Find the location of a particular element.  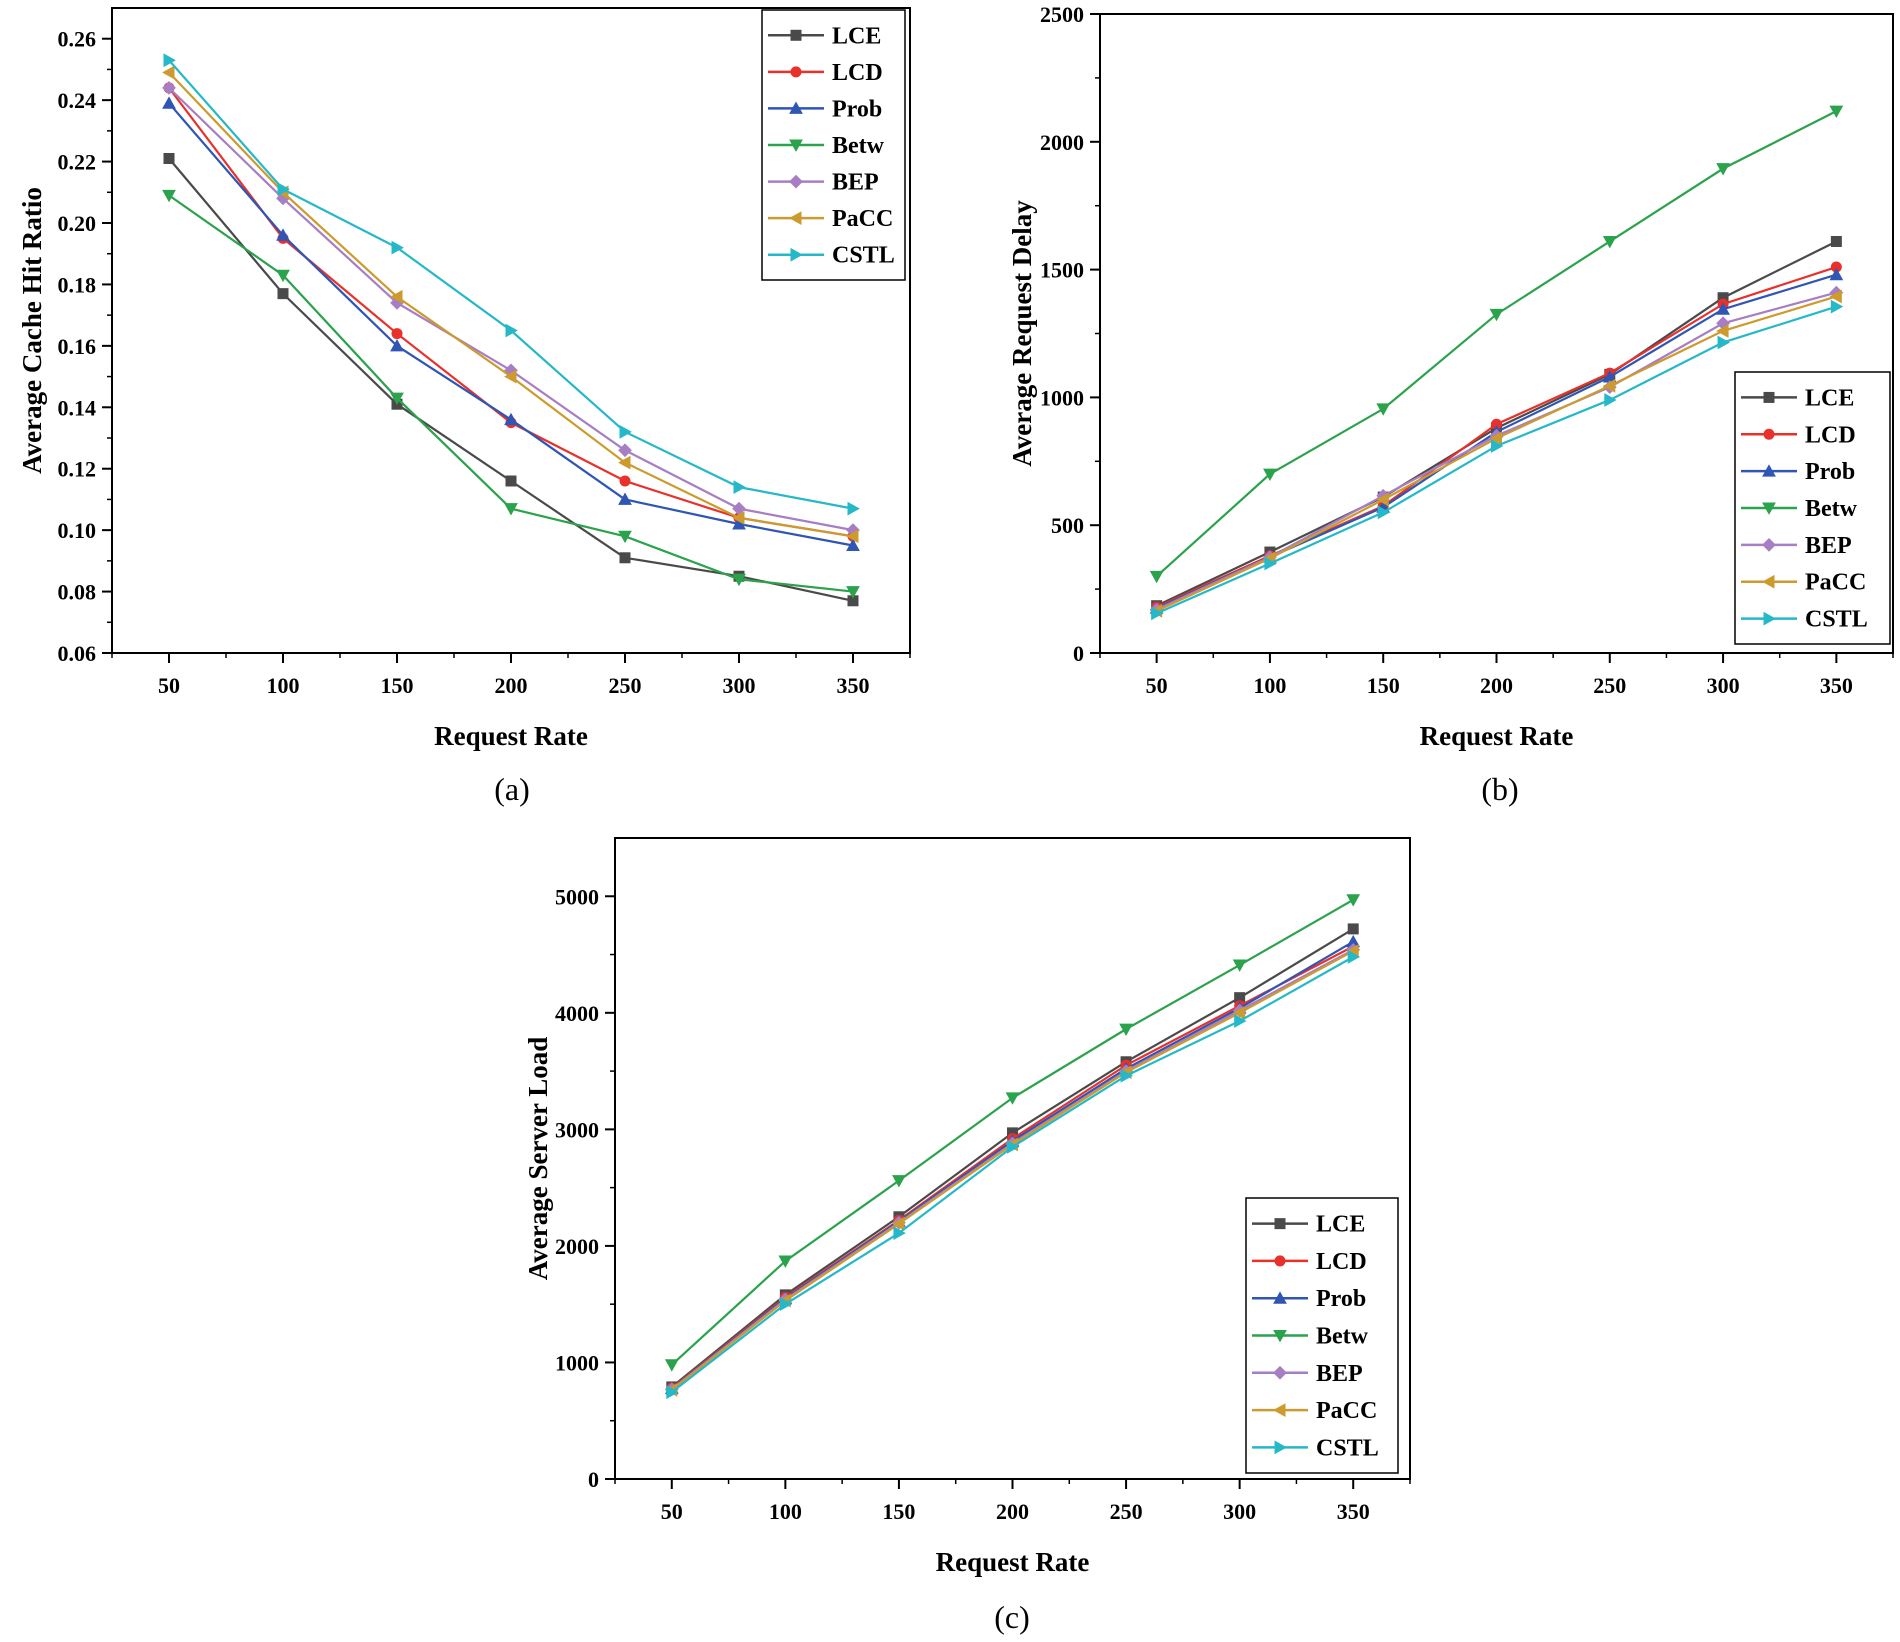

y-tick-label: 3000 is located at coordinates (577, 1129).